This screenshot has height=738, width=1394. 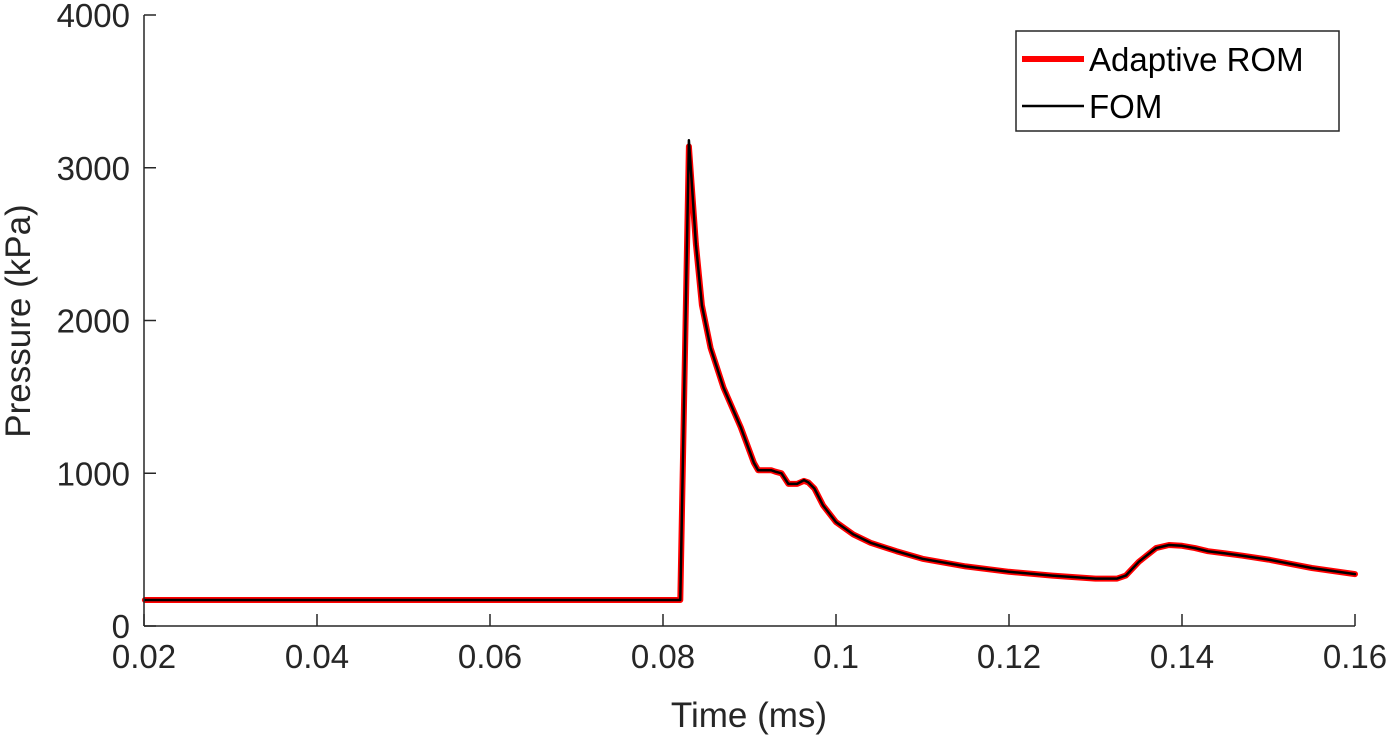 I want to click on y-tick-label: 2000, so click(x=93, y=321).